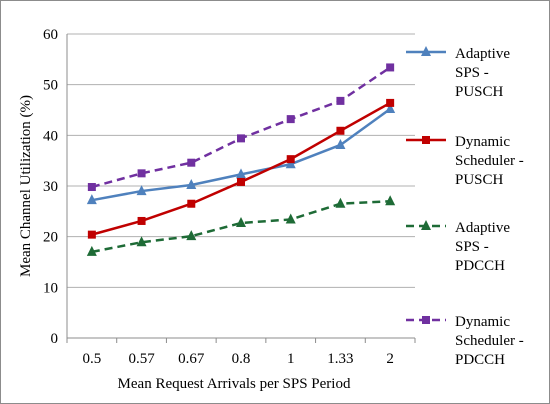 This screenshot has height=404, width=550. What do you see at coordinates (55, 339) in the screenshot?
I see `y-tick-label-0: 0` at bounding box center [55, 339].